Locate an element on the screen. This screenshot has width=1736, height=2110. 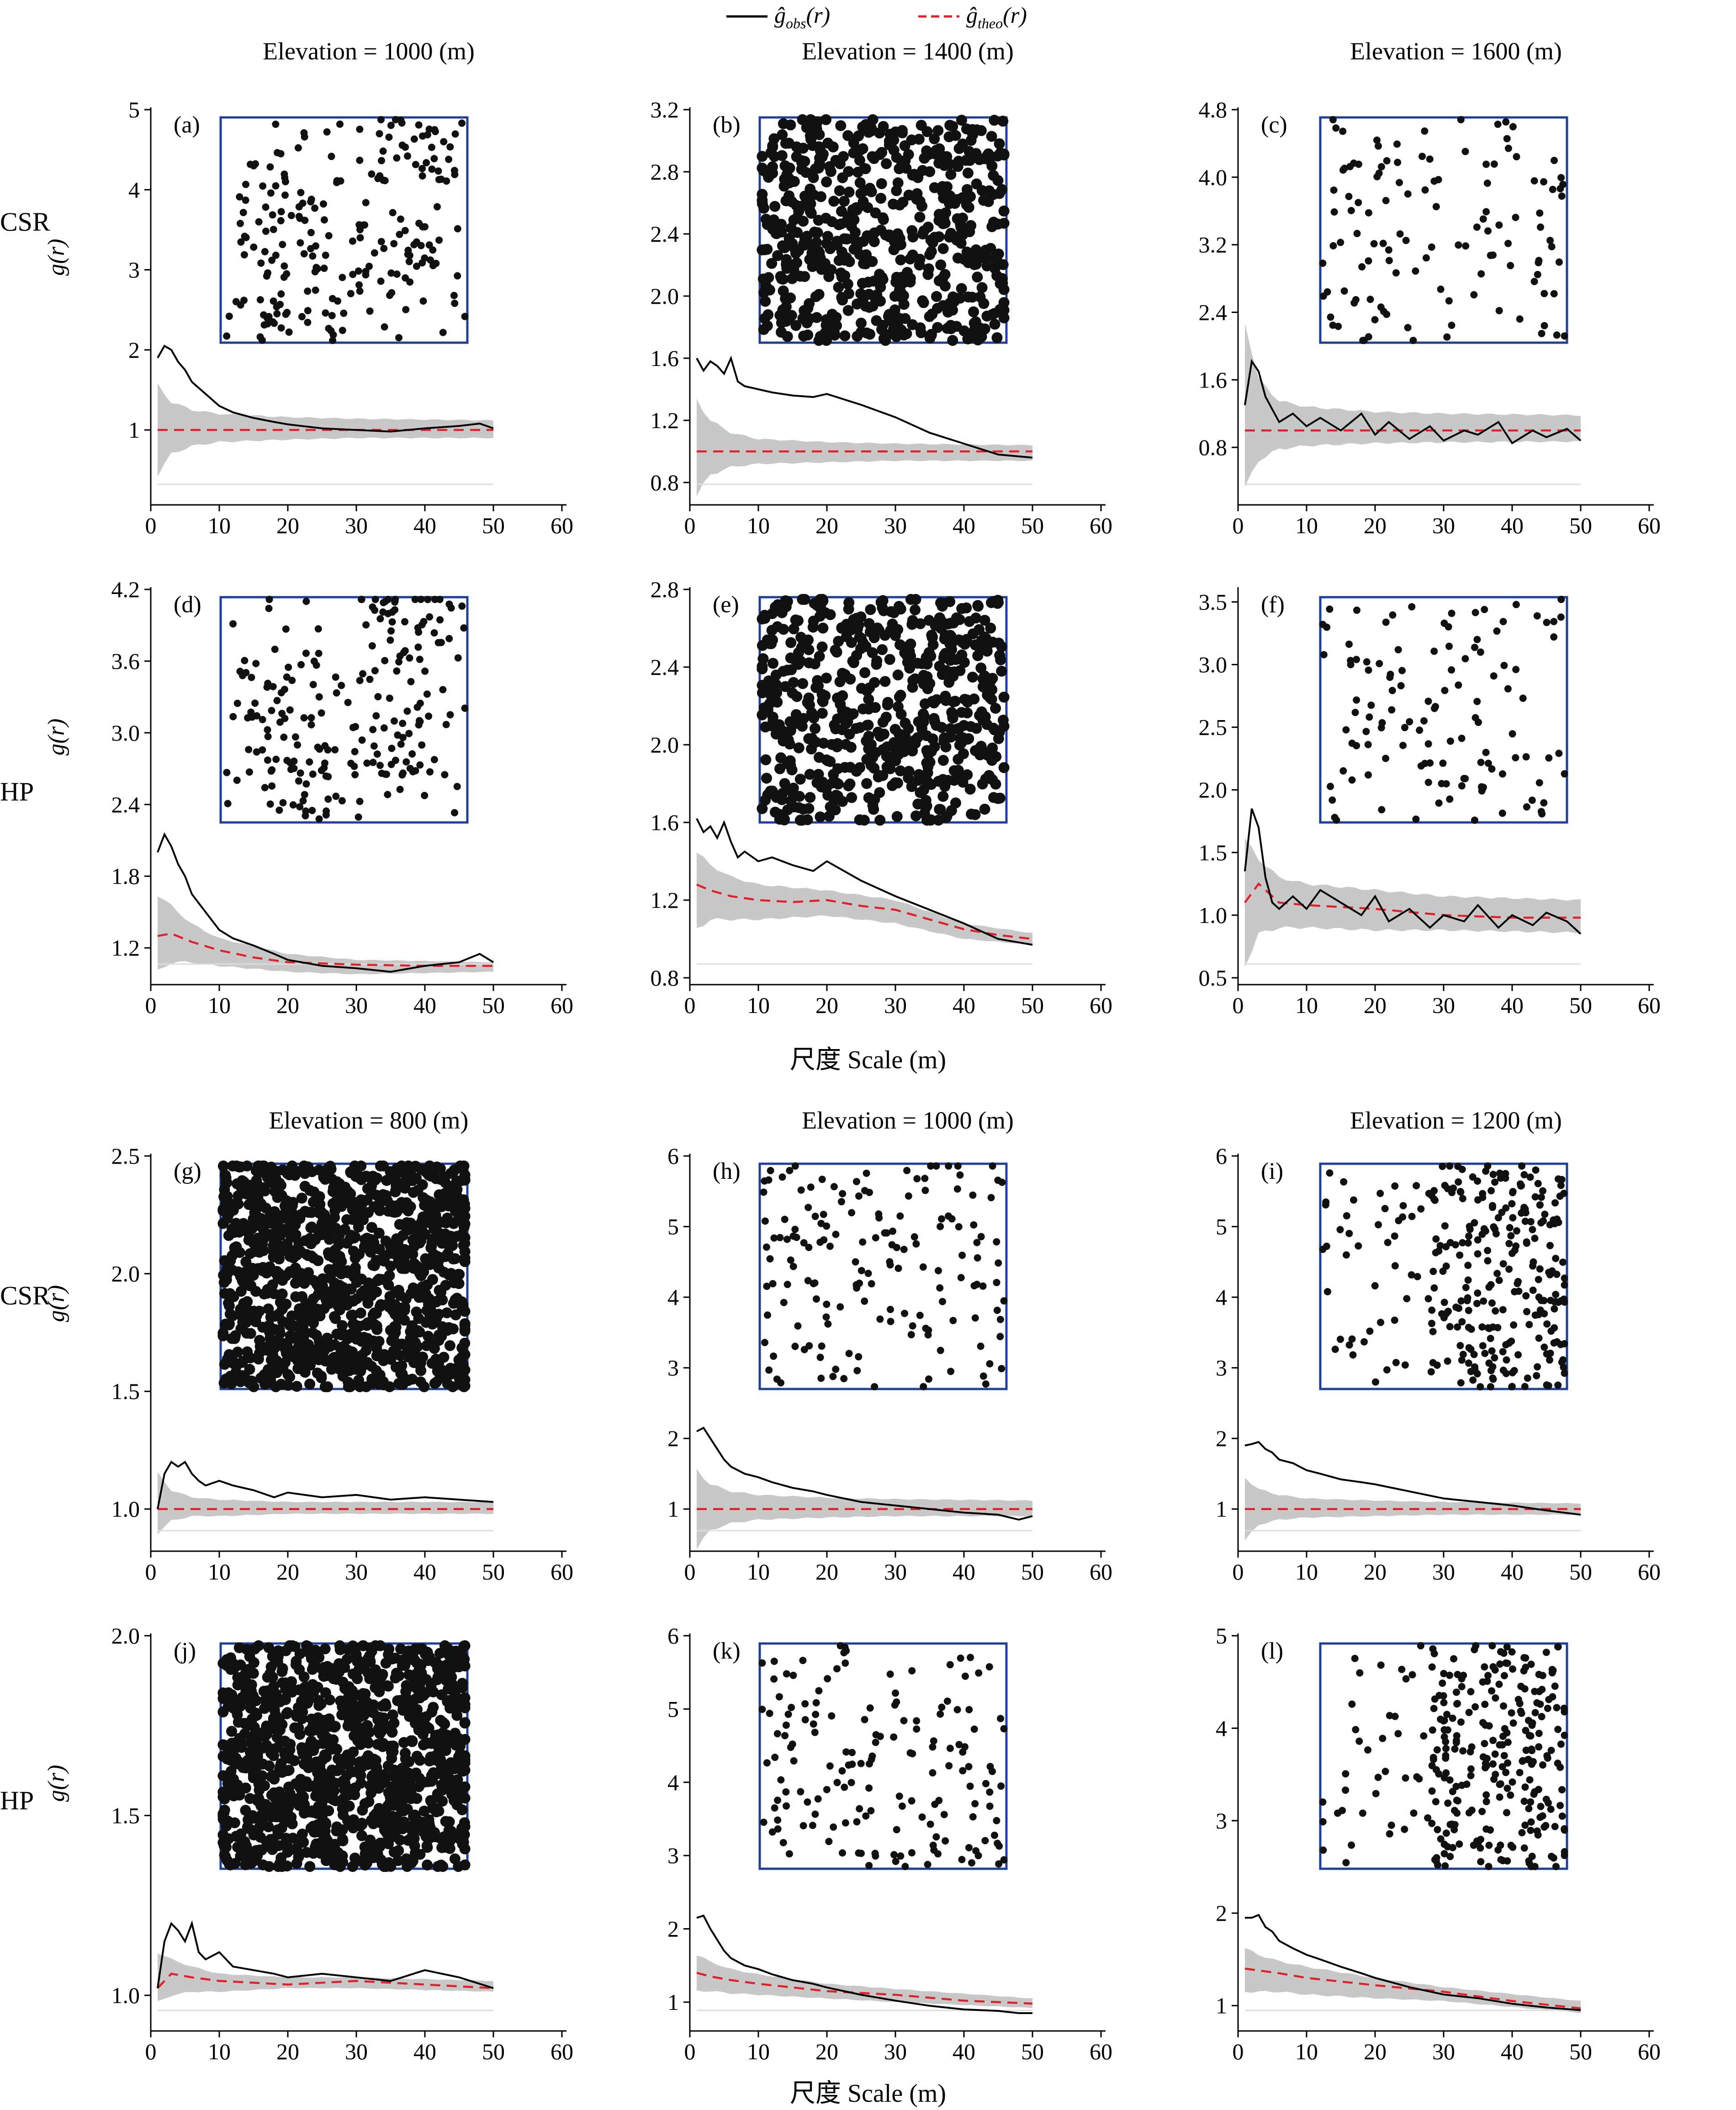
y-tick-label-h: 6 is located at coordinates (673, 1156).